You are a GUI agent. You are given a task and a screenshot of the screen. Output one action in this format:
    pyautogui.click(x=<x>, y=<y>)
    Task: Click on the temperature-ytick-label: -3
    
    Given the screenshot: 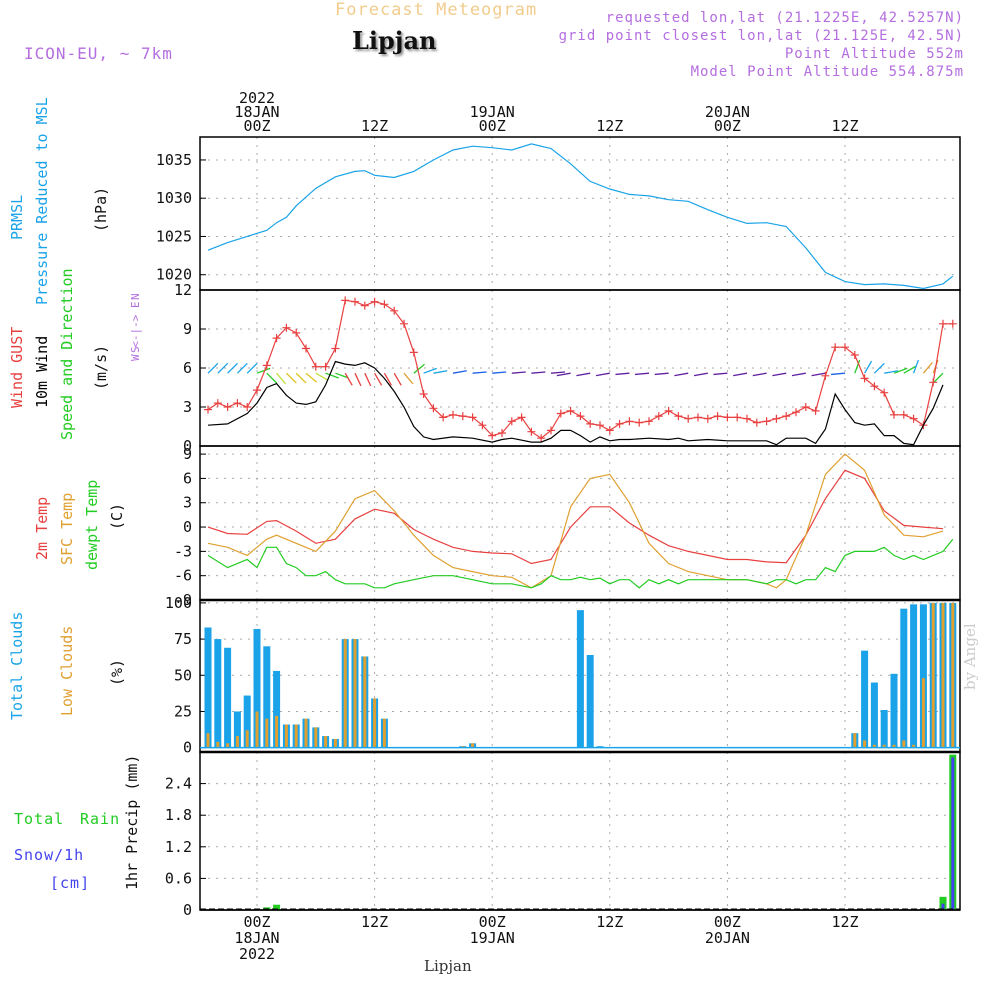 What is the action you would take?
    pyautogui.click(x=183, y=551)
    